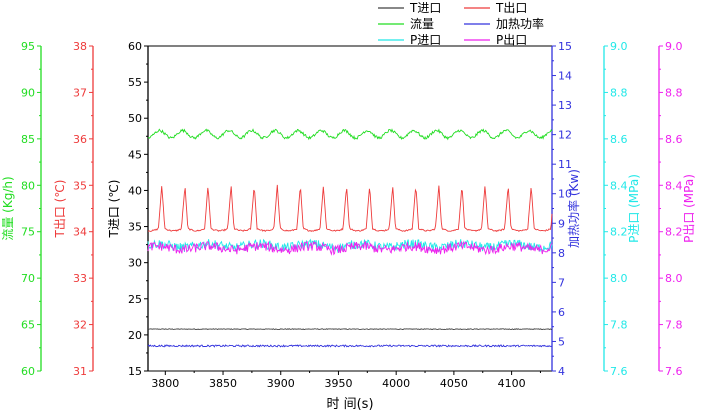 This screenshot has width=708, height=414. What do you see at coordinates (619, 278) in the screenshot?
I see `y-tick-label-pin: 8.0` at bounding box center [619, 278].